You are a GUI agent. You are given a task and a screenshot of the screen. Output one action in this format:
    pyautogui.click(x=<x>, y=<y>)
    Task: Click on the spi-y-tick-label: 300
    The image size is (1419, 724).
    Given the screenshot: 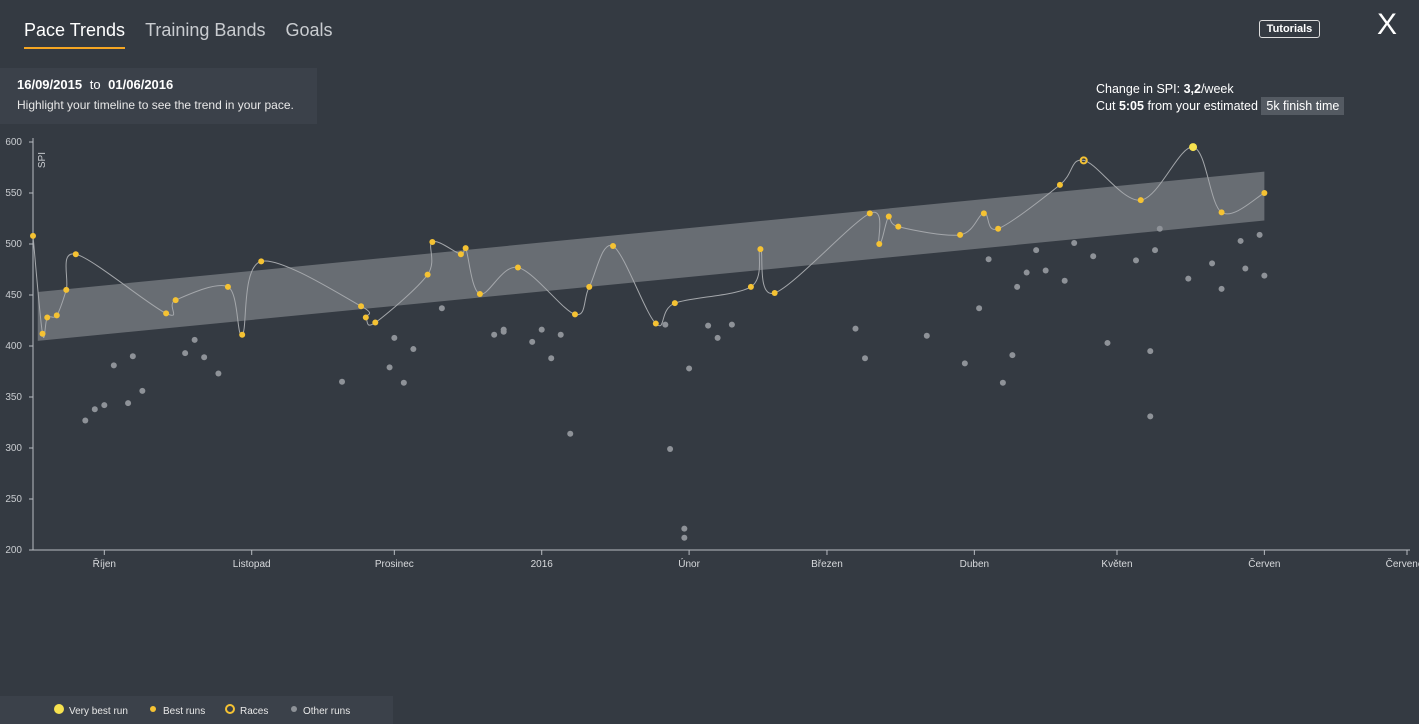 What is the action you would take?
    pyautogui.click(x=13, y=448)
    